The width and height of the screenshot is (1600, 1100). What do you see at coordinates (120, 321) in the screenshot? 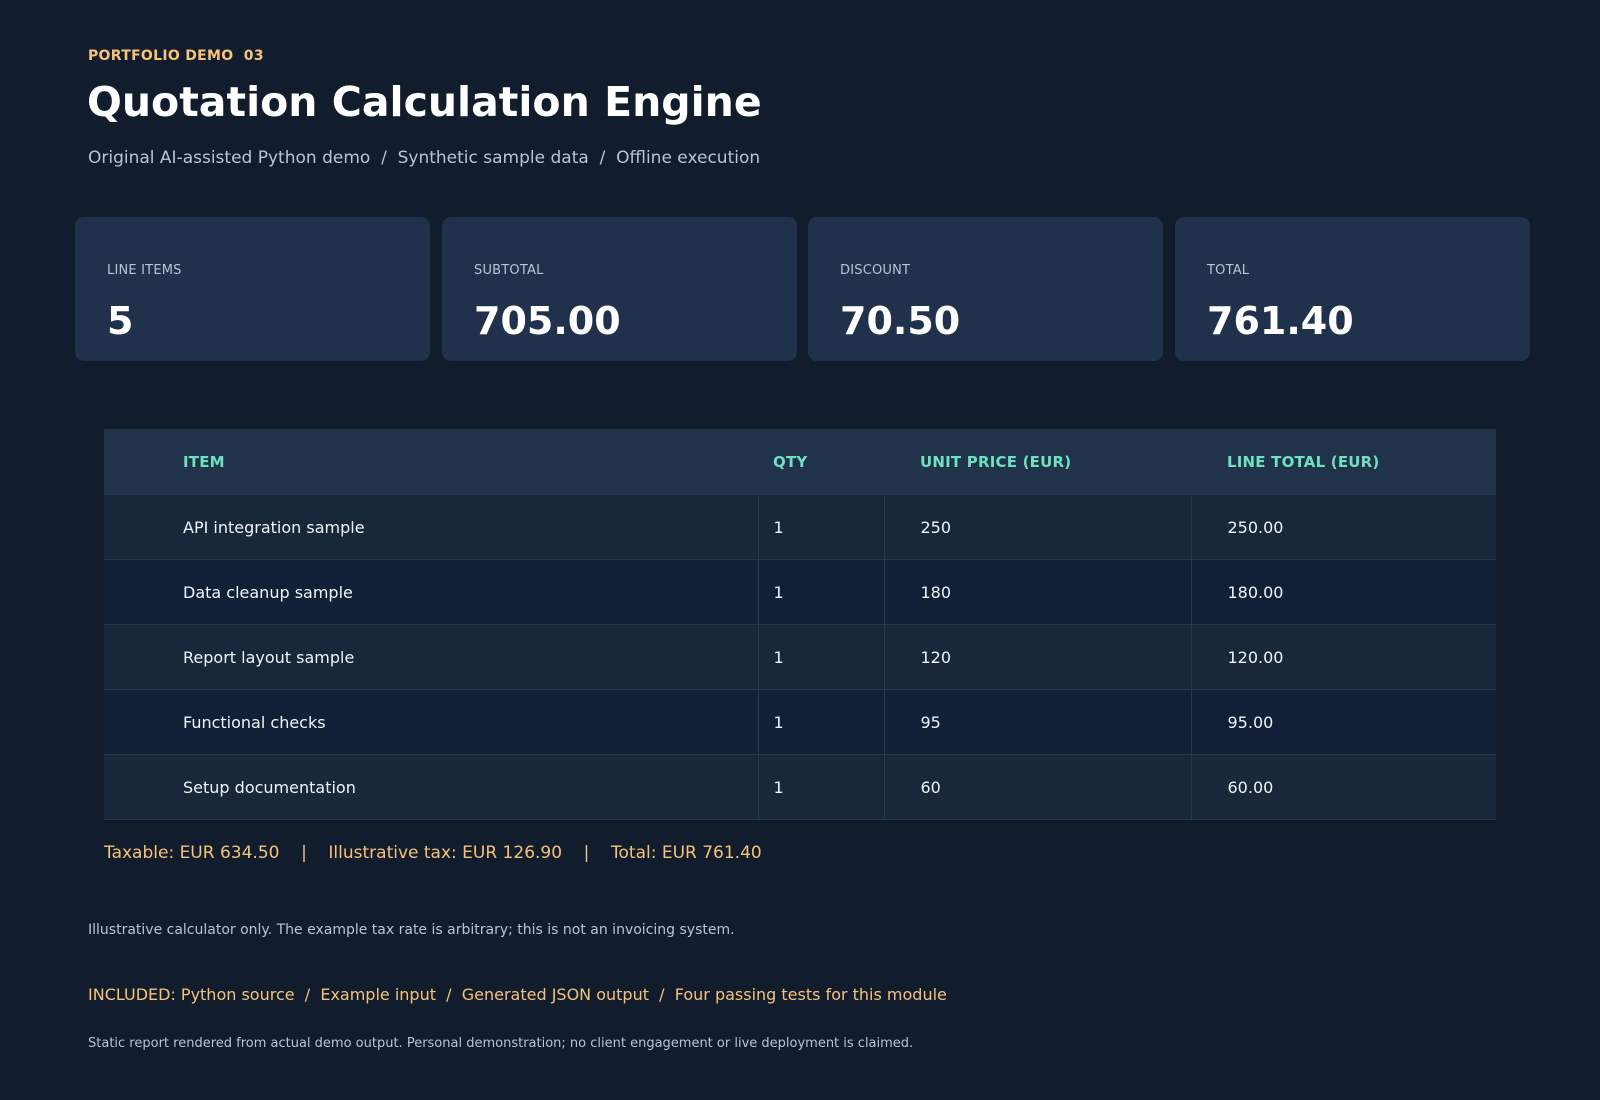
I see `card-value: 5` at bounding box center [120, 321].